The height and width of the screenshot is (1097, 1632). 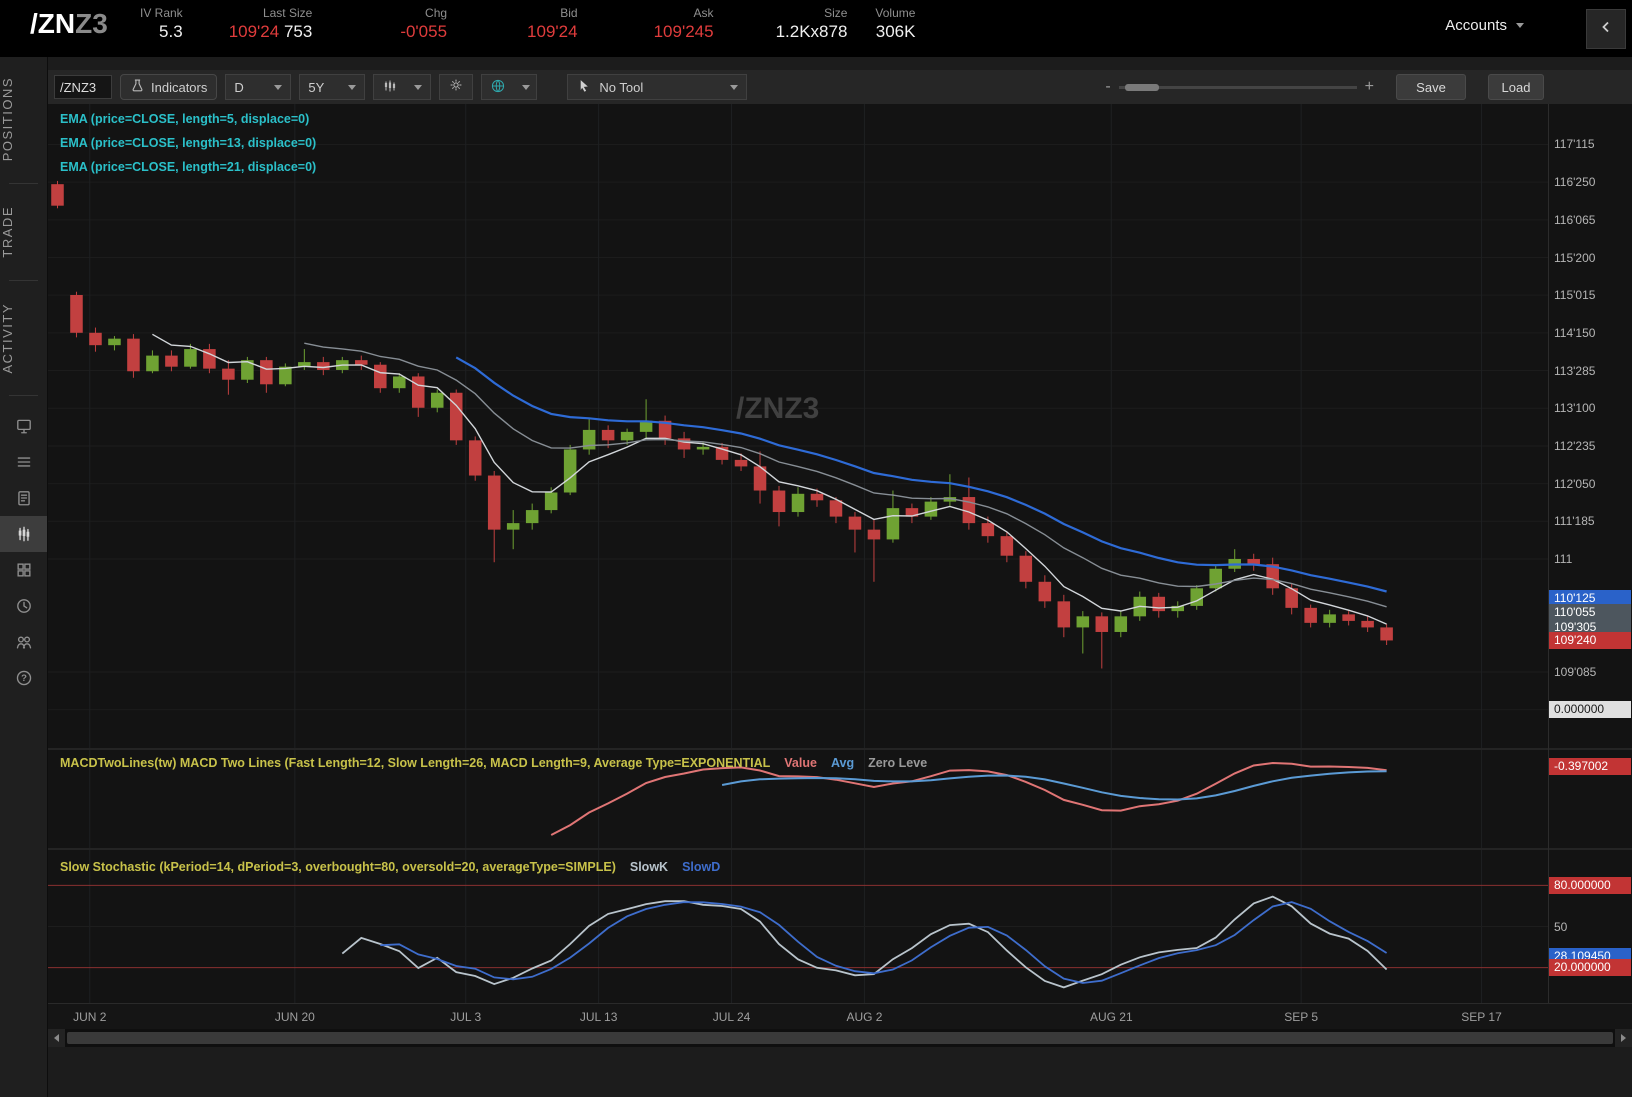 I want to click on scrollbar-thumb, so click(x=840, y=1038).